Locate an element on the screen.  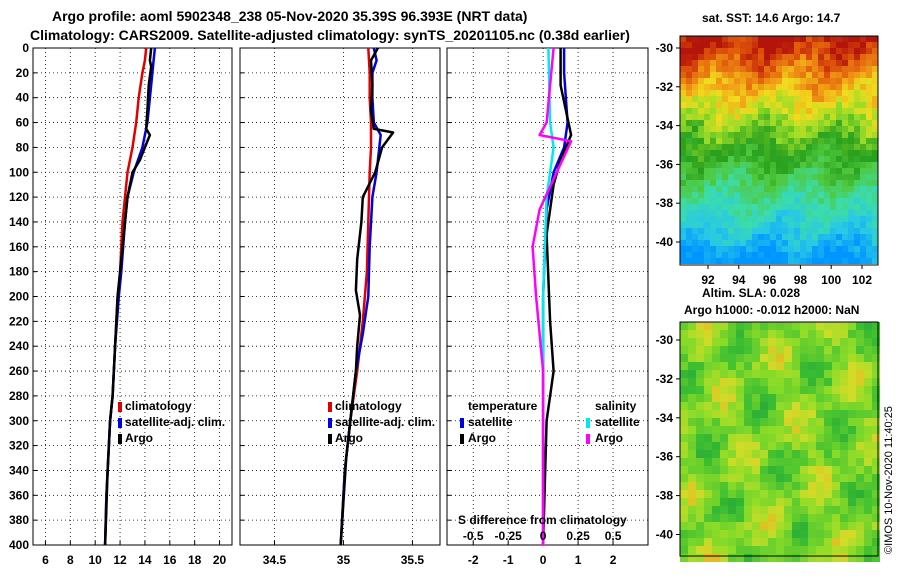
depth-tick-label: 260 is located at coordinates (19, 371).